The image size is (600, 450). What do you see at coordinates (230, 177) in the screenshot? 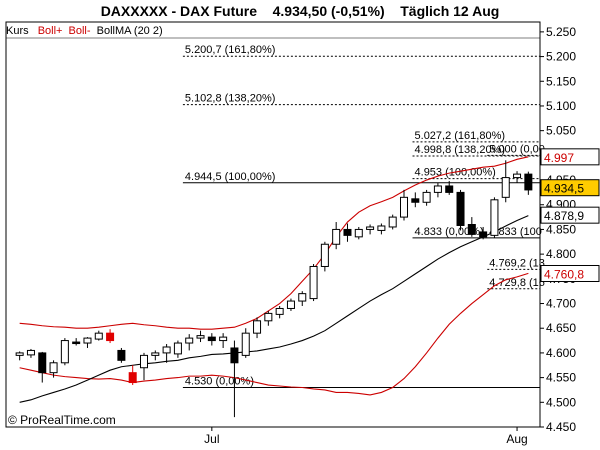
I see `fib-level-label: 4.944,5 (100,00%)` at bounding box center [230, 177].